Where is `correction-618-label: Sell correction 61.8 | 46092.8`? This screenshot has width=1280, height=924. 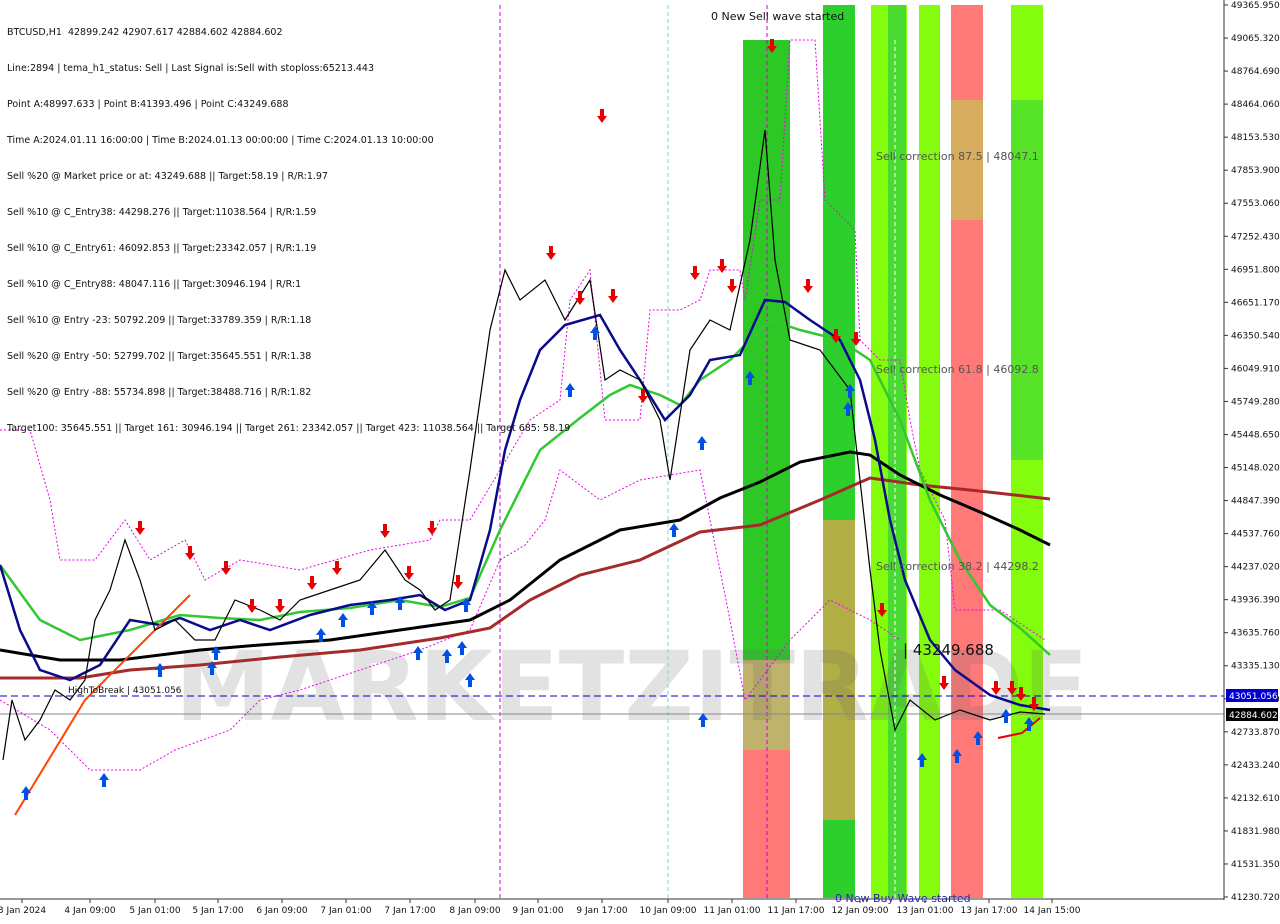 correction-618-label: Sell correction 61.8 | 46092.8 is located at coordinates (957, 369).